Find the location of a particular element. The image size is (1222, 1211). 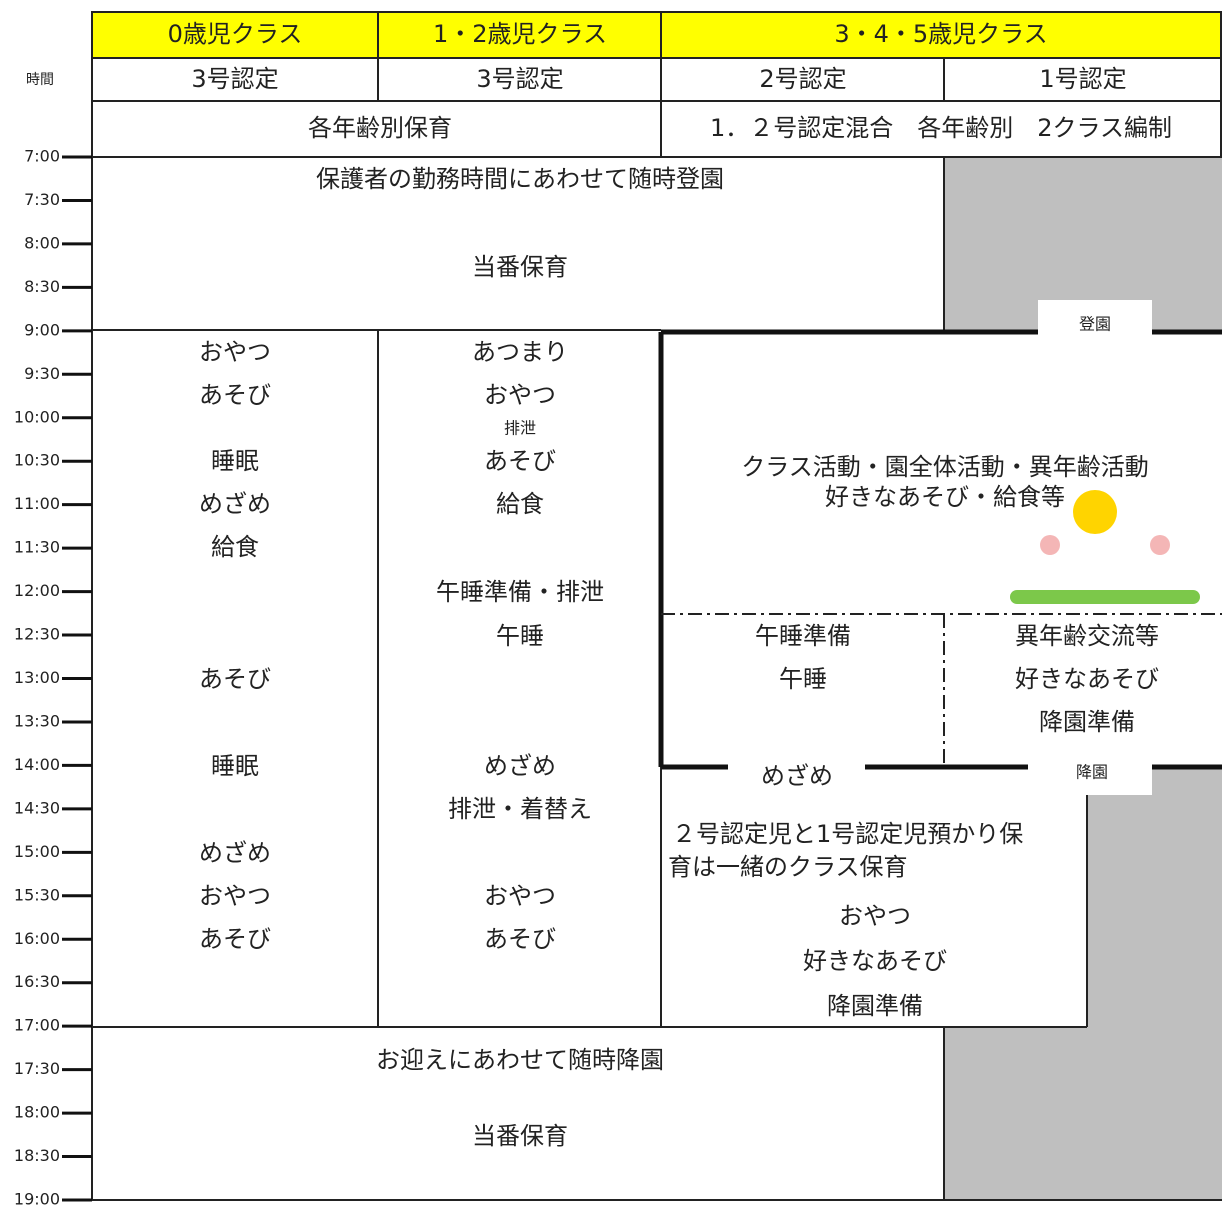

time-tick-label: 14:00 is located at coordinates (37, 764).